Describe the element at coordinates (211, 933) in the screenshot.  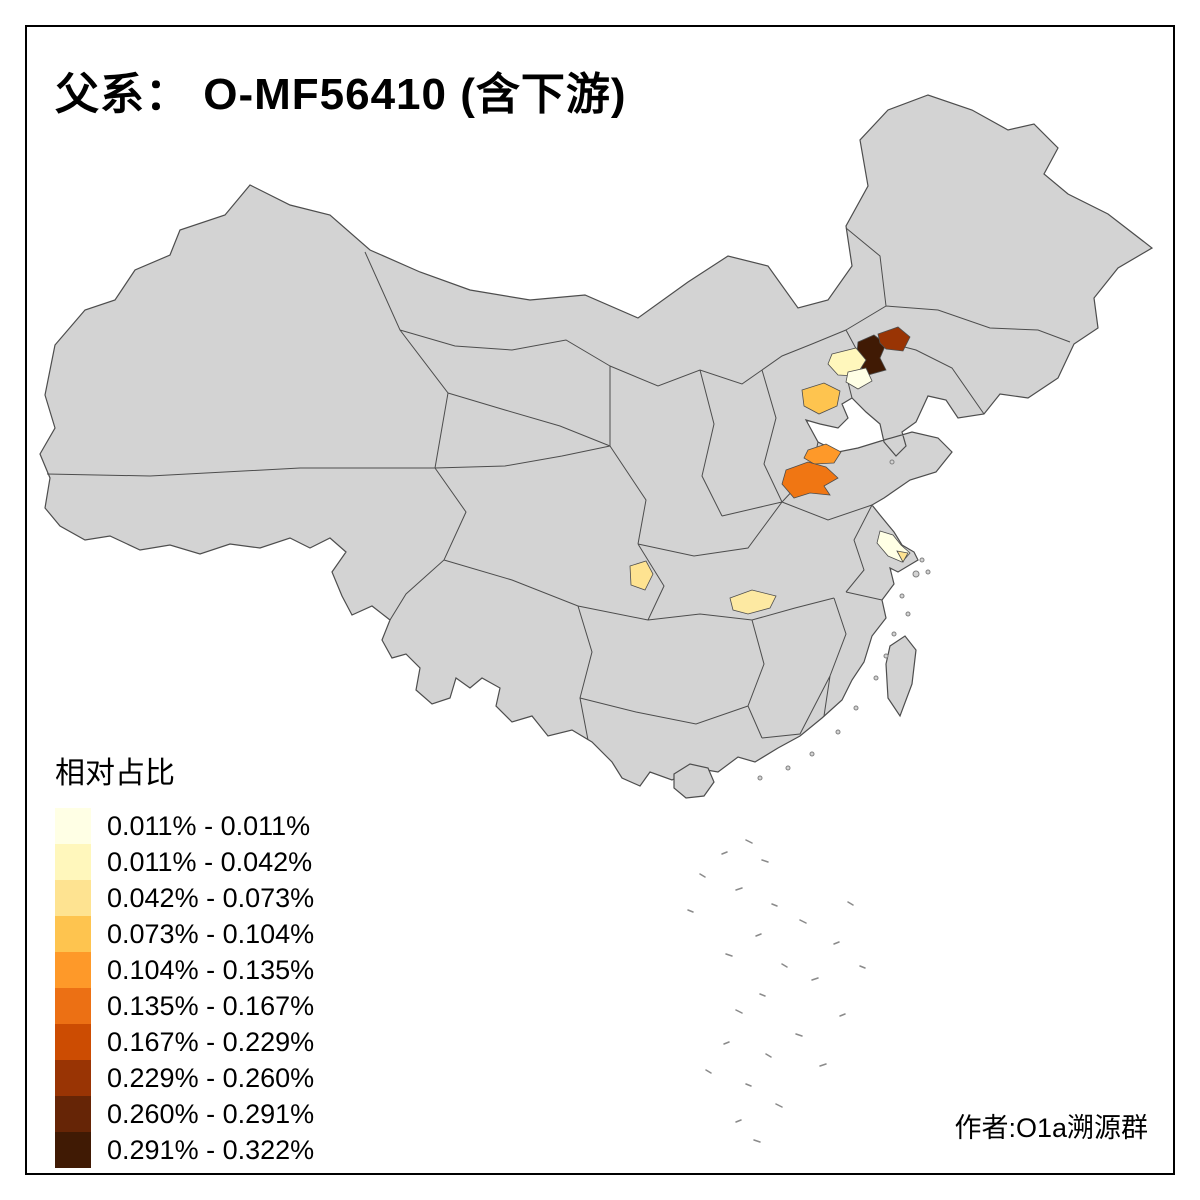
I see `legend-label: 0.073% - 0.104%` at that location.